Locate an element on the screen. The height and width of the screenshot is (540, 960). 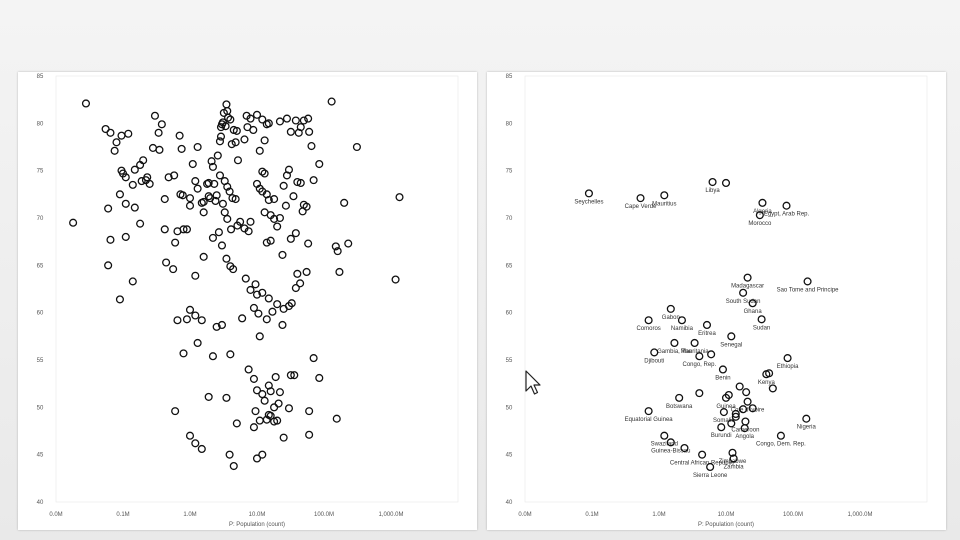
point-label: Ghana is located at coordinates (753, 312).